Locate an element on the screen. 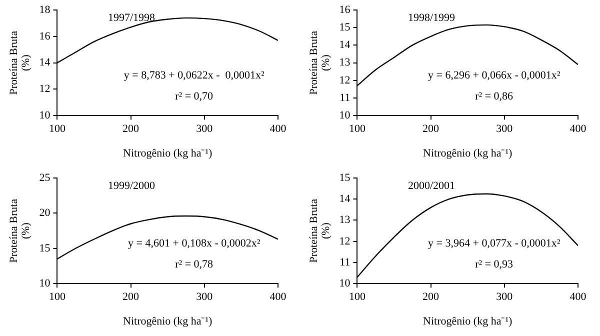 The width and height of the screenshot is (600, 336). annotation: r² = 0,78 is located at coordinates (194, 264).